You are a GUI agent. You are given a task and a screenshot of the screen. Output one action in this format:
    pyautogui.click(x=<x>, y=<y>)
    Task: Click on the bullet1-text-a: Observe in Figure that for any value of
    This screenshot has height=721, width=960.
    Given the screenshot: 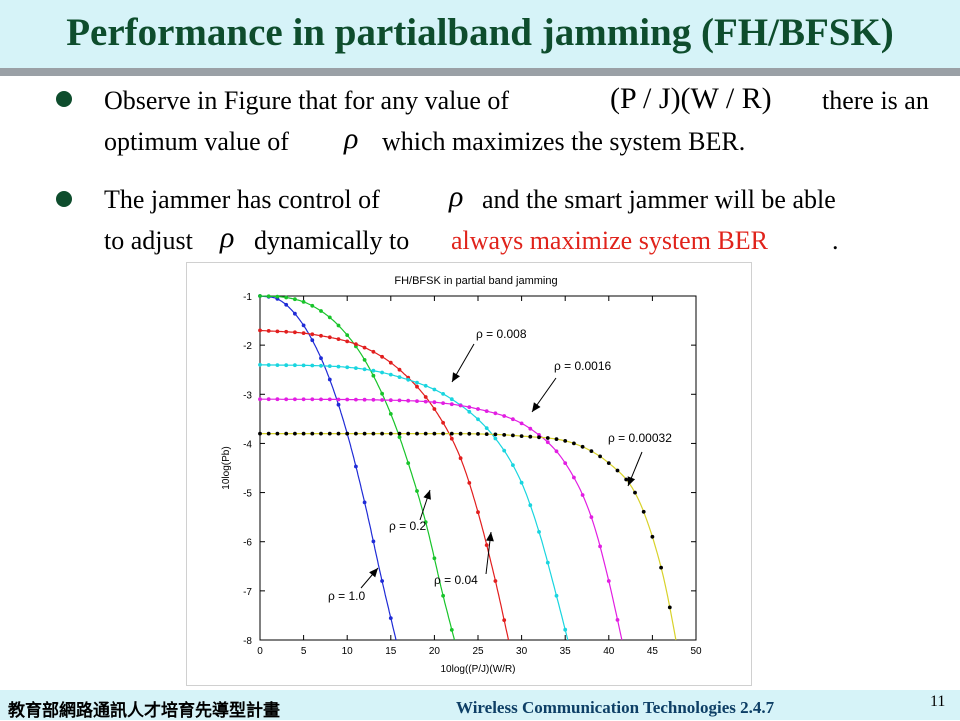 What is the action you would take?
    pyautogui.click(x=307, y=100)
    